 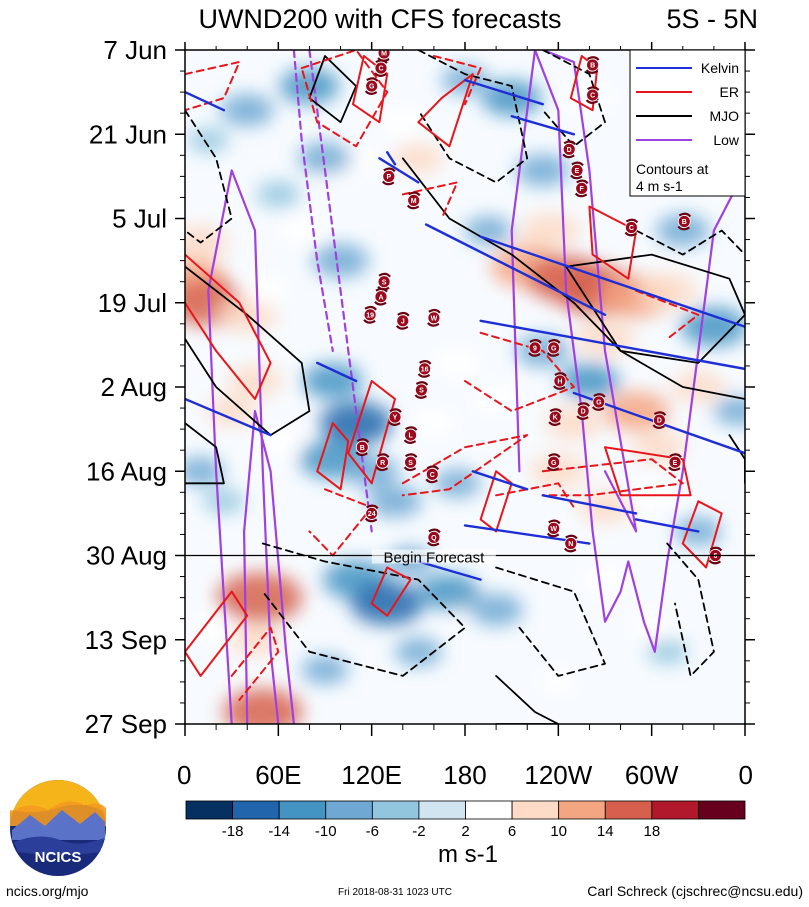 I want to click on legend-box, so click(x=687, y=123).